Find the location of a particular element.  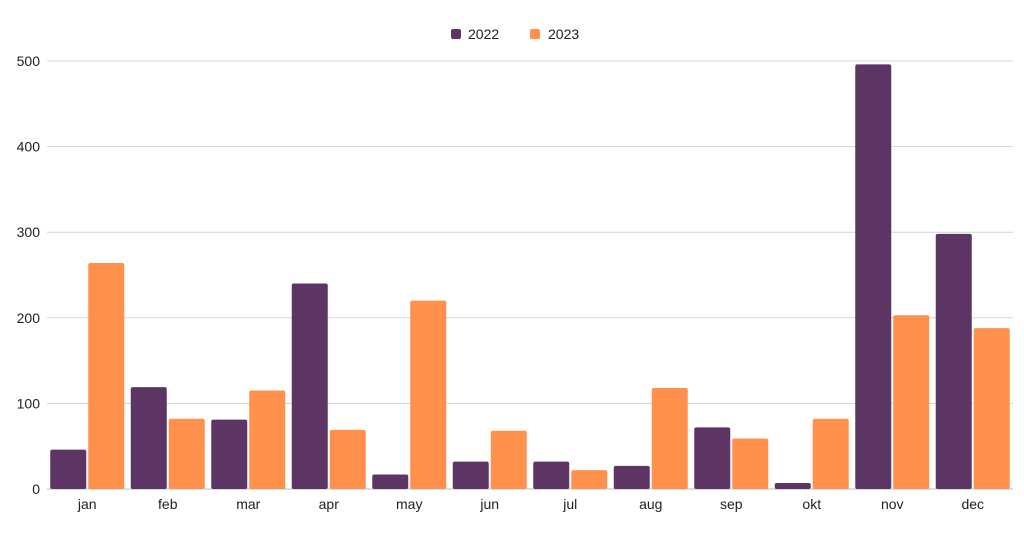

legend: 2022 2023 is located at coordinates (515, 34).